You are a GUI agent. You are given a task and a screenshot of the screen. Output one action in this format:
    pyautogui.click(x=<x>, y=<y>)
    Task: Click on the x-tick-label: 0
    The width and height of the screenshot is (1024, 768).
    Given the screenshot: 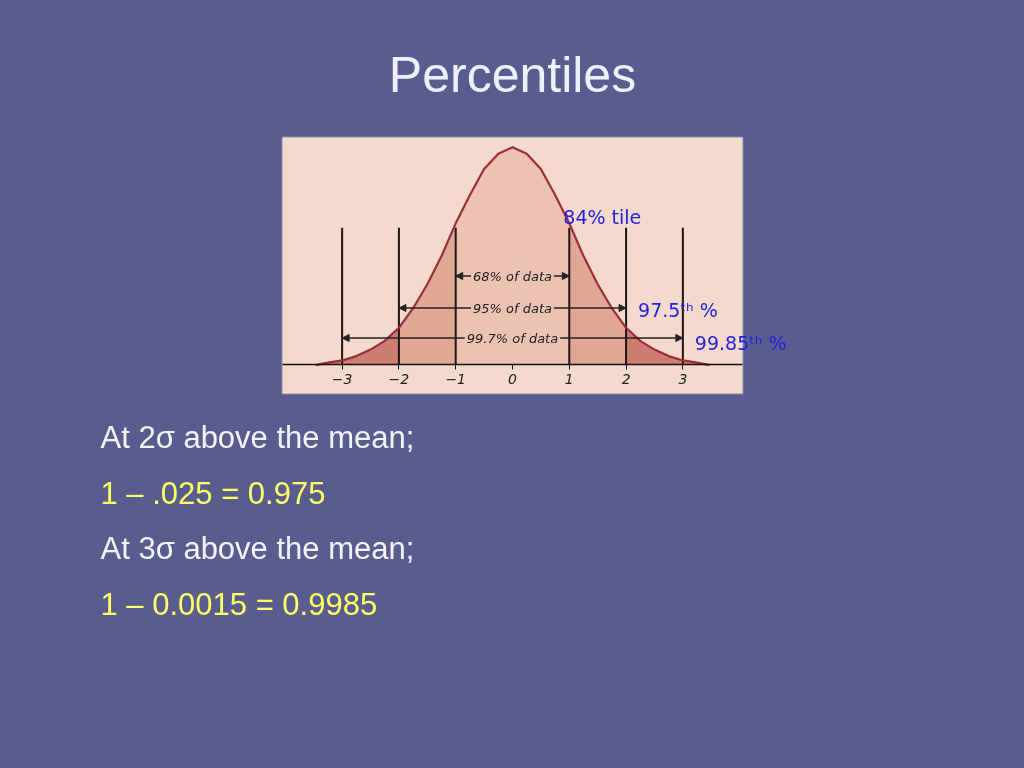 What is the action you would take?
    pyautogui.click(x=513, y=378)
    